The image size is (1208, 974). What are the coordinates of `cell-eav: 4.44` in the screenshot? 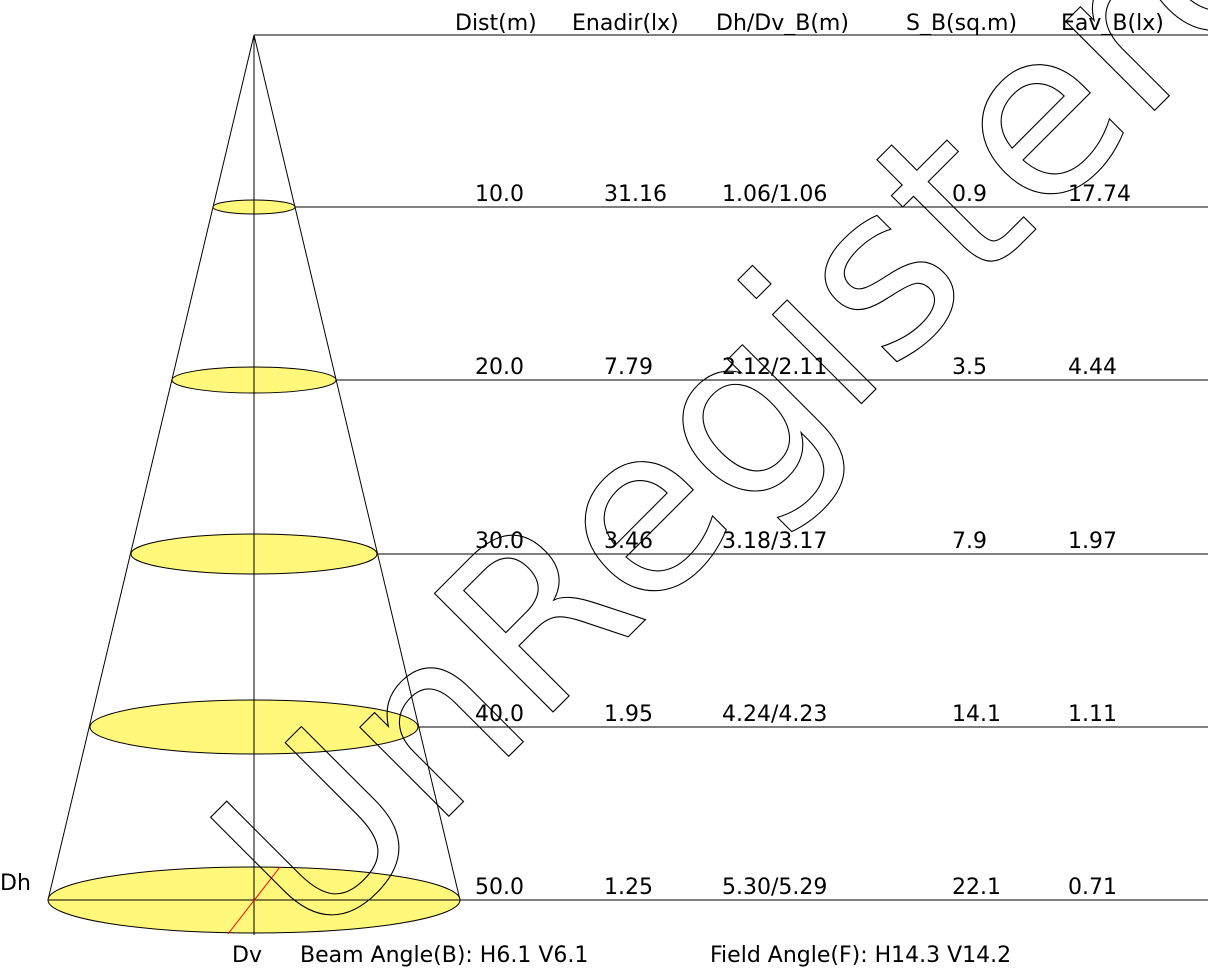 It's located at (1092, 367).